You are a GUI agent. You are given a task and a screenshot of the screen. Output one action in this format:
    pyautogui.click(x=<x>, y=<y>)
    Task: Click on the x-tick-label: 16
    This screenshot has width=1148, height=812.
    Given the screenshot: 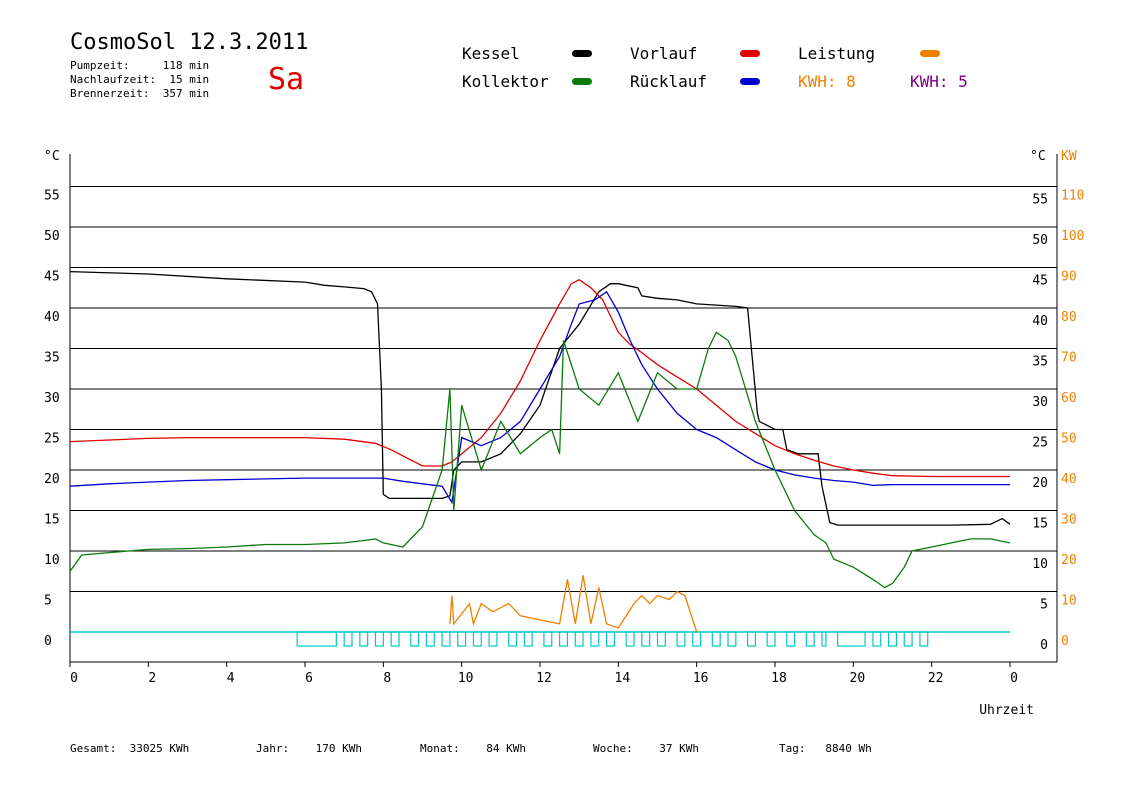 What is the action you would take?
    pyautogui.click(x=701, y=678)
    